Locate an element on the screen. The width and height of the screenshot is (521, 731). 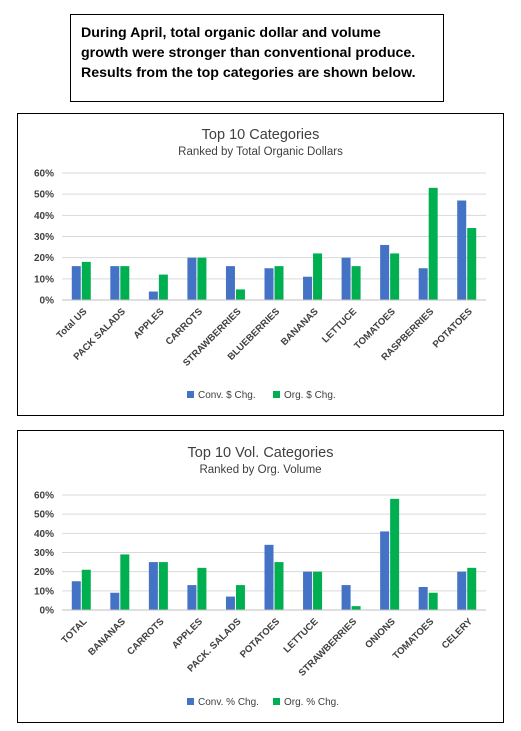
legend: Conv. % Chg. Org. % Chg. is located at coordinates (263, 702).